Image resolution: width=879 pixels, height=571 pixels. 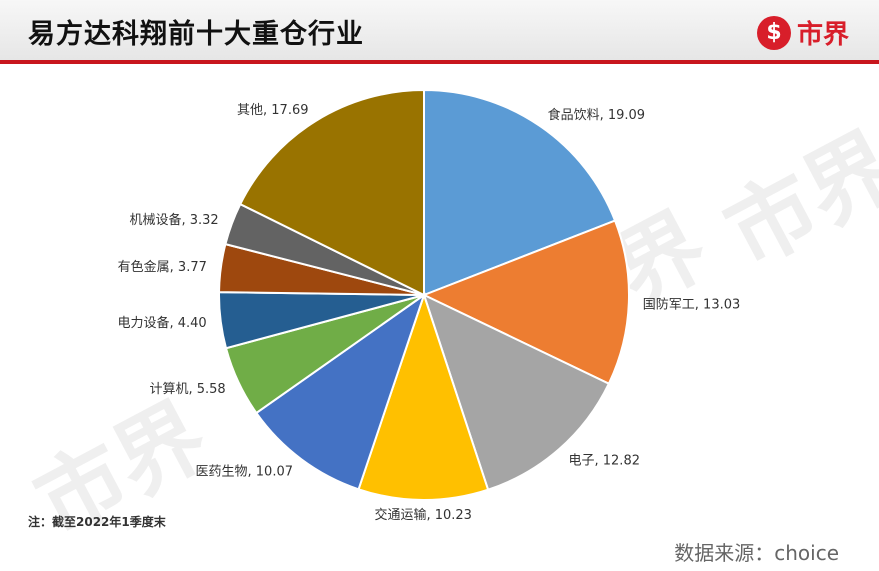 What do you see at coordinates (244, 472) in the screenshot?
I see `pie-slice-label: 医药生物, 10.07` at bounding box center [244, 472].